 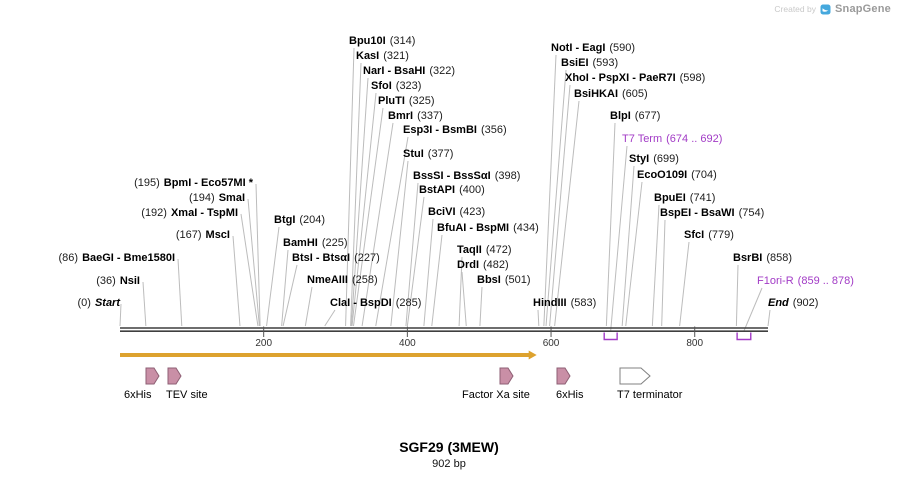 What do you see at coordinates (672, 139) in the screenshot?
I see `primer-label: T7 Term (674 .. 692)` at bounding box center [672, 139].